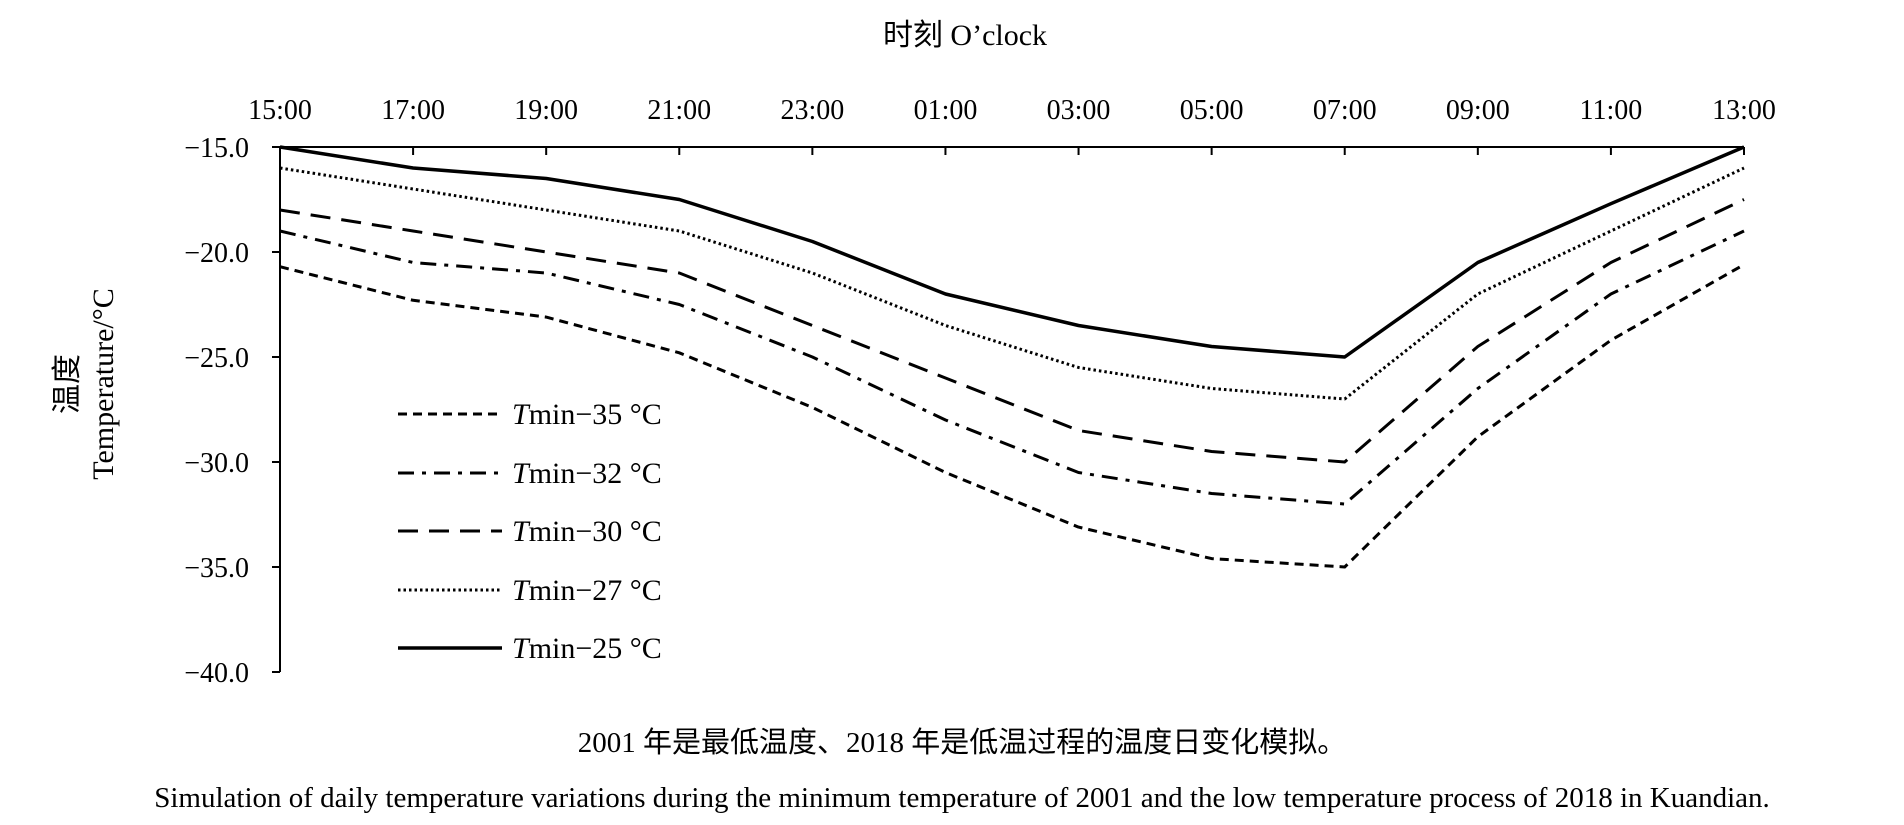 This screenshot has width=1904, height=825. I want to click on y-tick-label: −15.0, so click(216, 148).